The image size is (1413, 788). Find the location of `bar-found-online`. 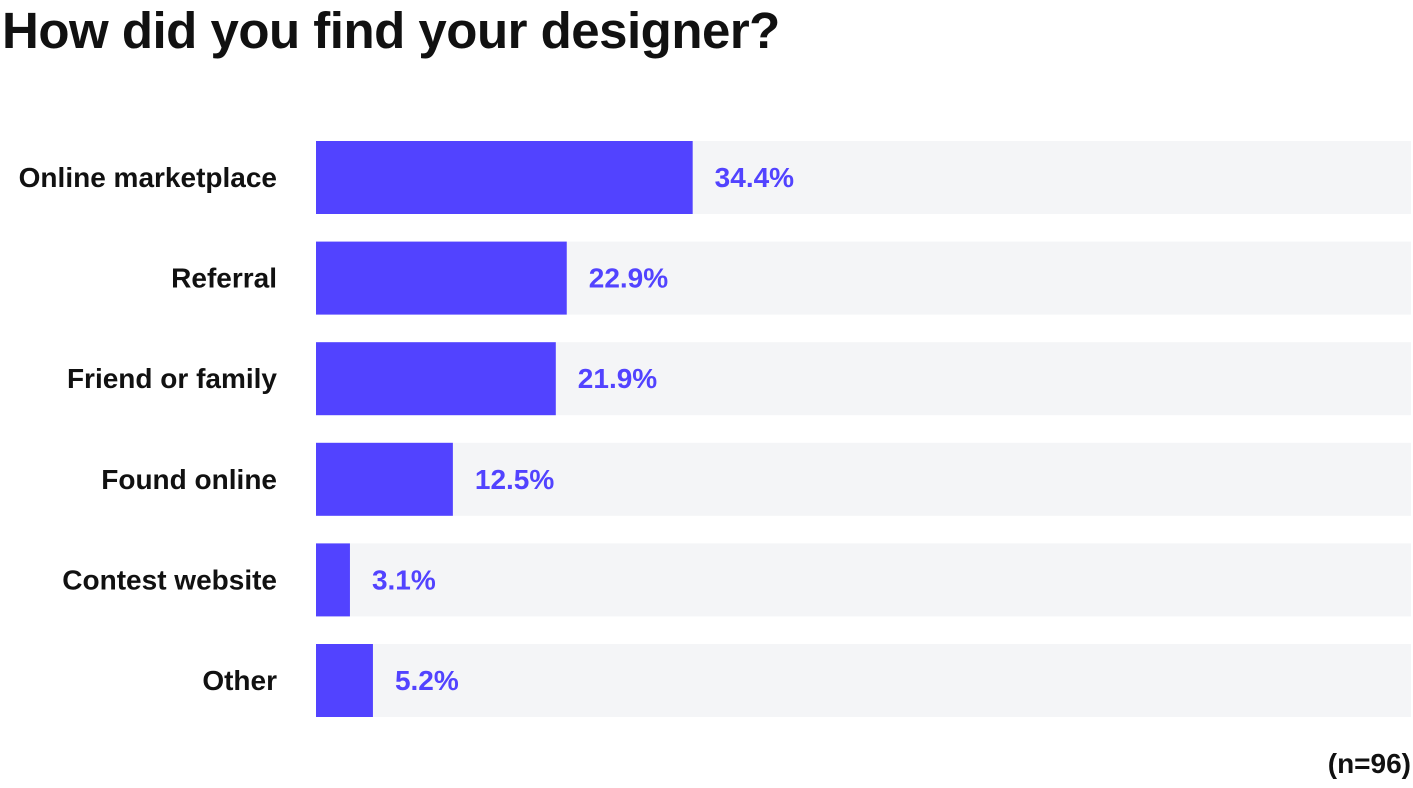

bar-found-online is located at coordinates (384, 479).